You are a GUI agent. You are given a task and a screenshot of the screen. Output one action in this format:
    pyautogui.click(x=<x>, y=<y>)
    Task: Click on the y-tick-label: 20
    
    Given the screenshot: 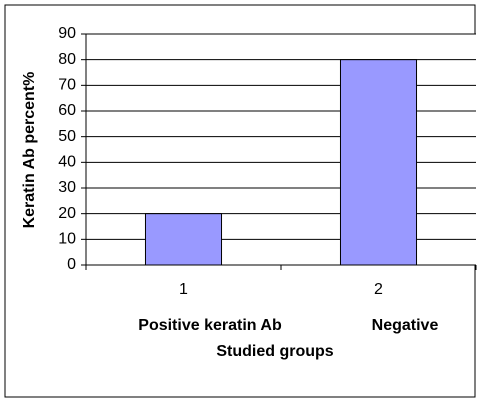 What is the action you would take?
    pyautogui.click(x=67, y=213)
    